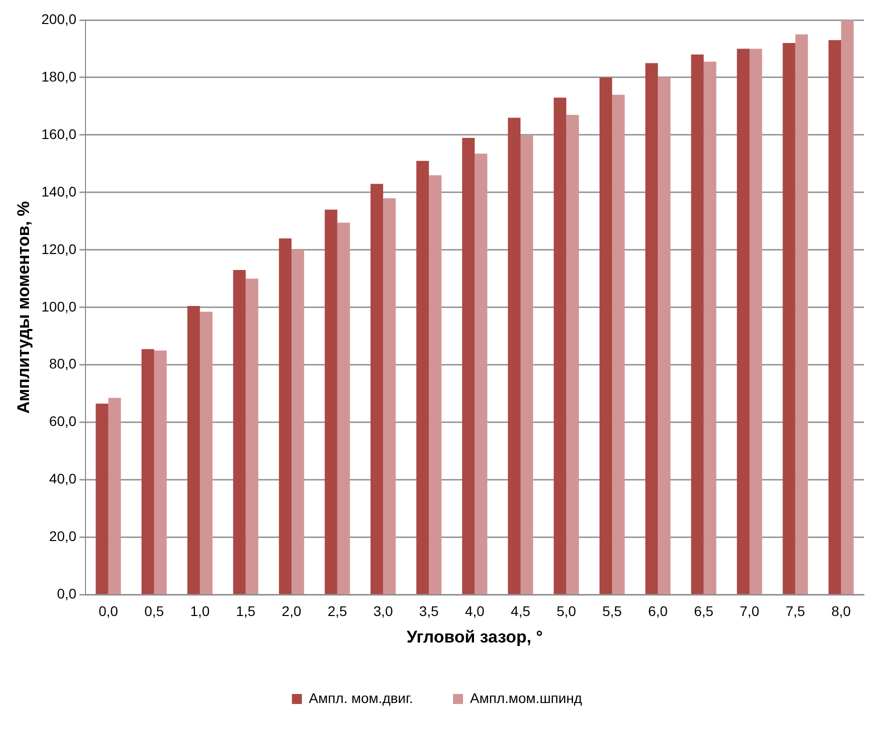 Image resolution: width=884 pixels, height=736 pixels. I want to click on y-tick-label: 160,0, so click(59, 134).